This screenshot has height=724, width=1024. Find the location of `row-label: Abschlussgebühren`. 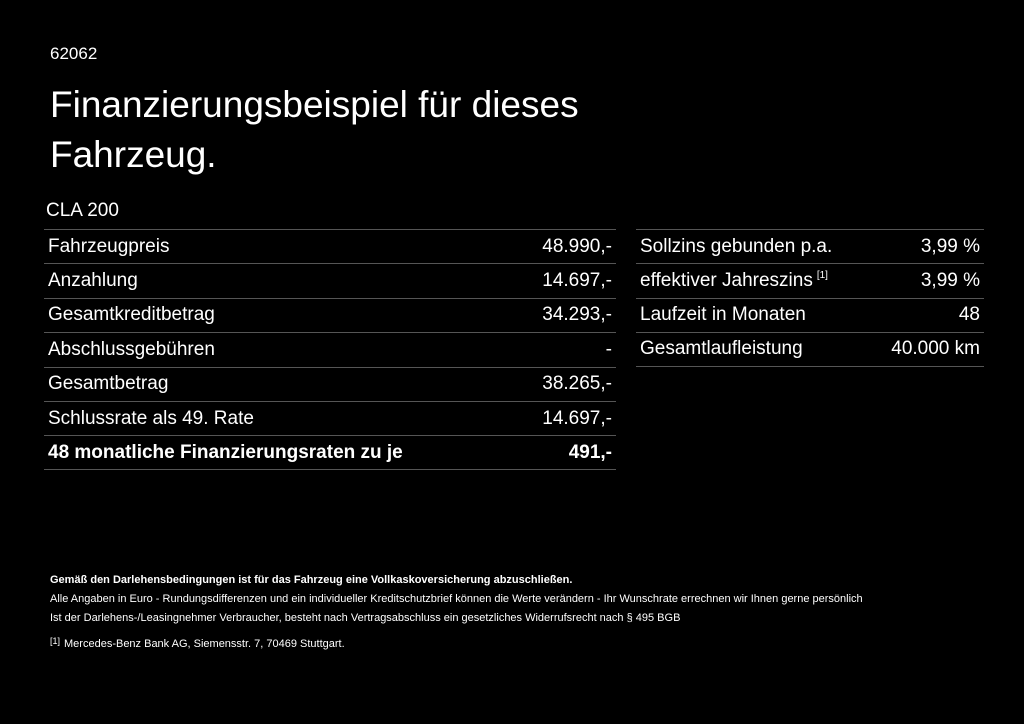

row-label: Abschlussgebühren is located at coordinates (131, 350).